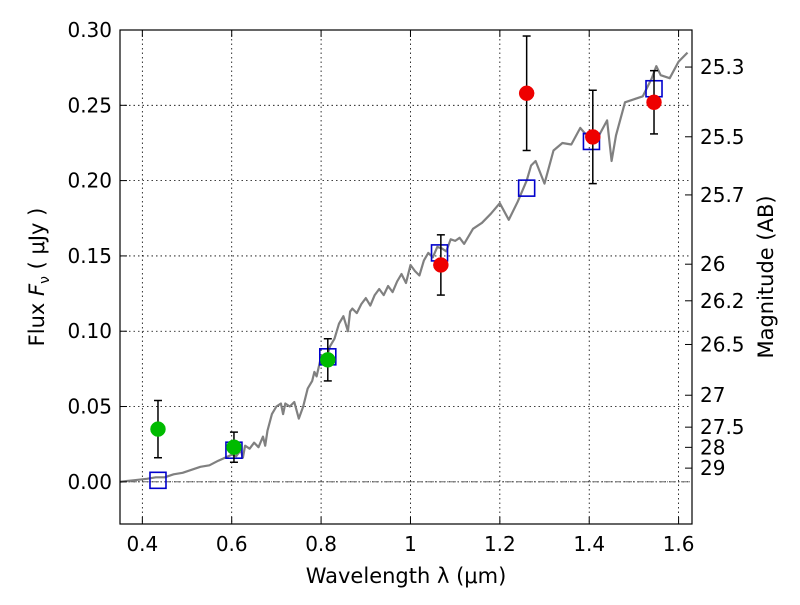 Image resolution: width=800 pixels, height=605 pixels. What do you see at coordinates (142, 544) in the screenshot?
I see `x-tick-label: 0.4` at bounding box center [142, 544].